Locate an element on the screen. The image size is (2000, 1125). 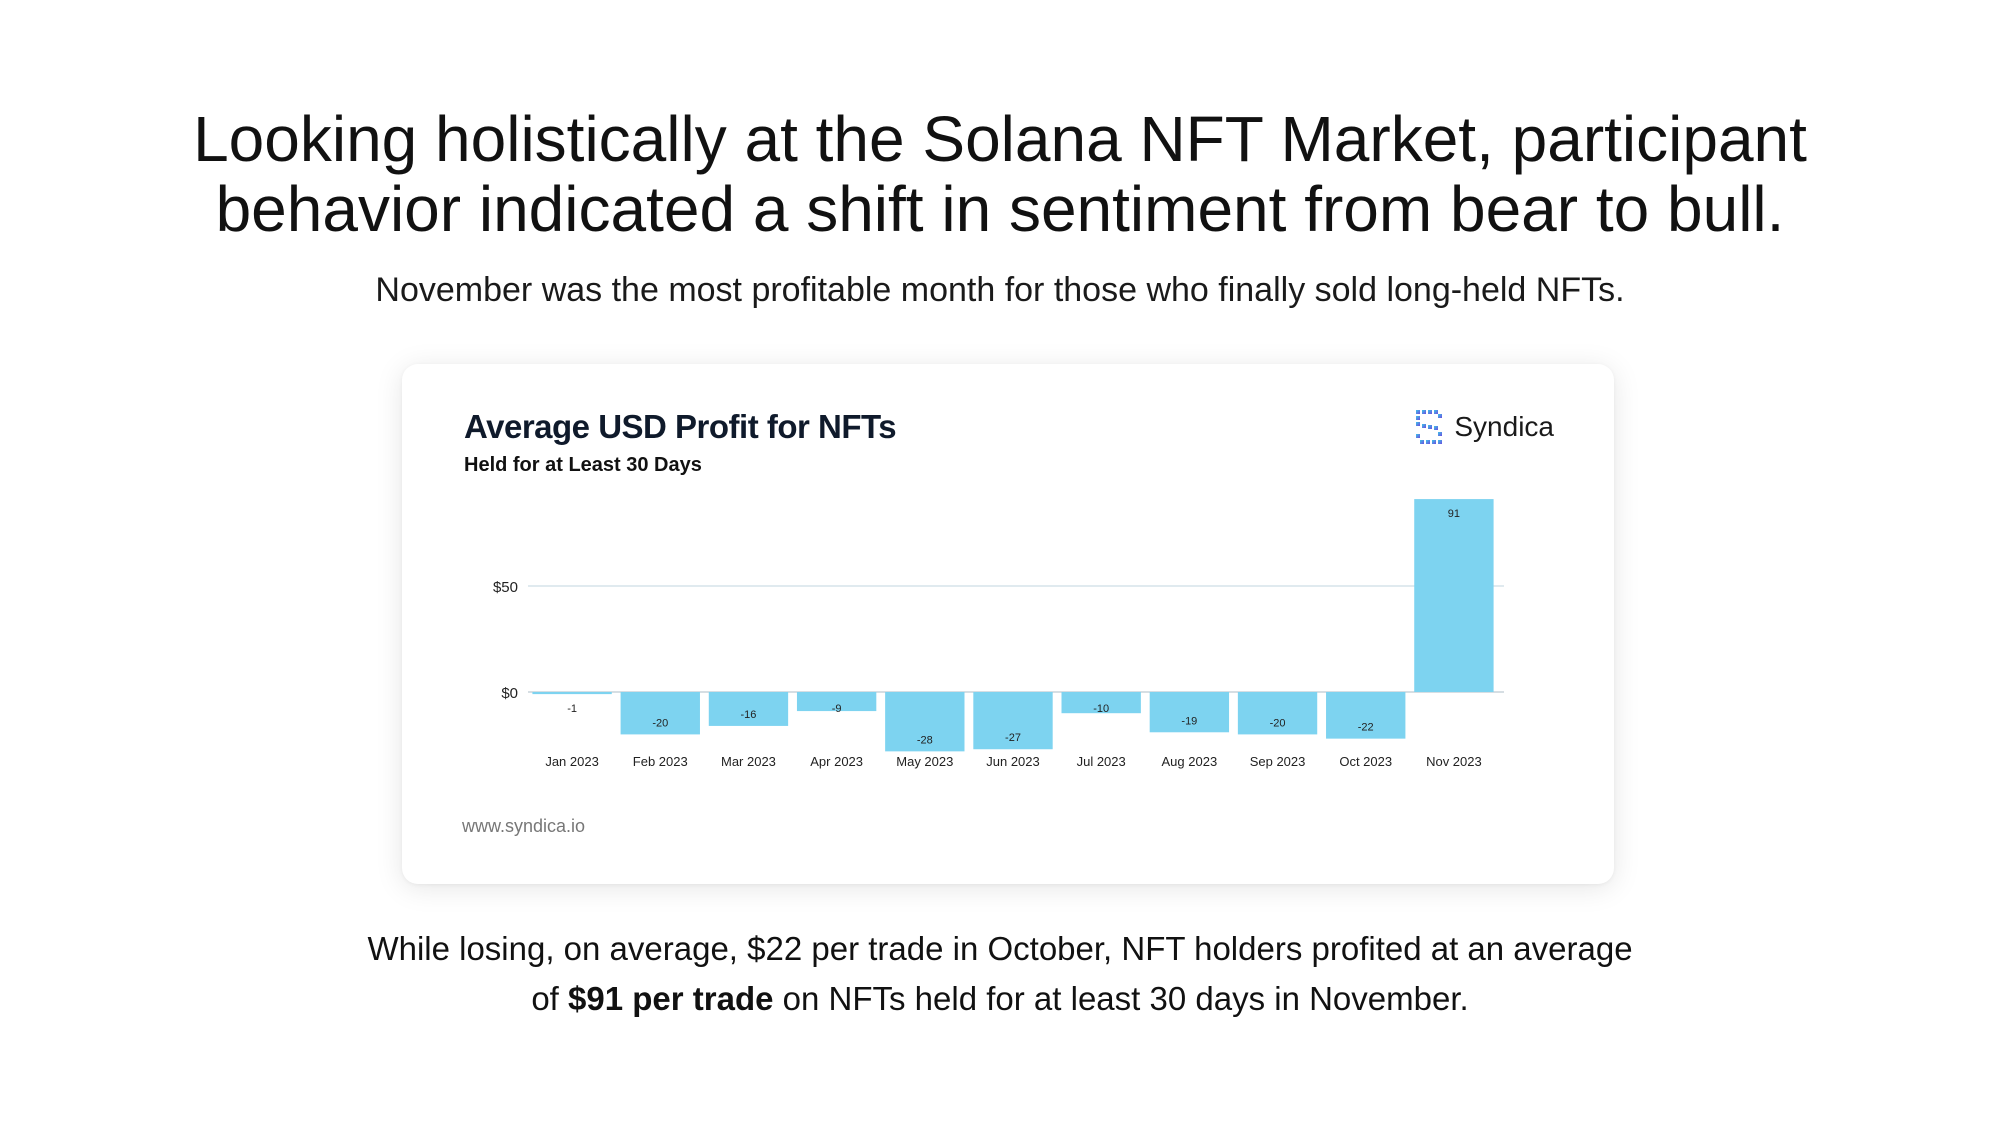
y-tick-label: $50 is located at coordinates (505, 587).